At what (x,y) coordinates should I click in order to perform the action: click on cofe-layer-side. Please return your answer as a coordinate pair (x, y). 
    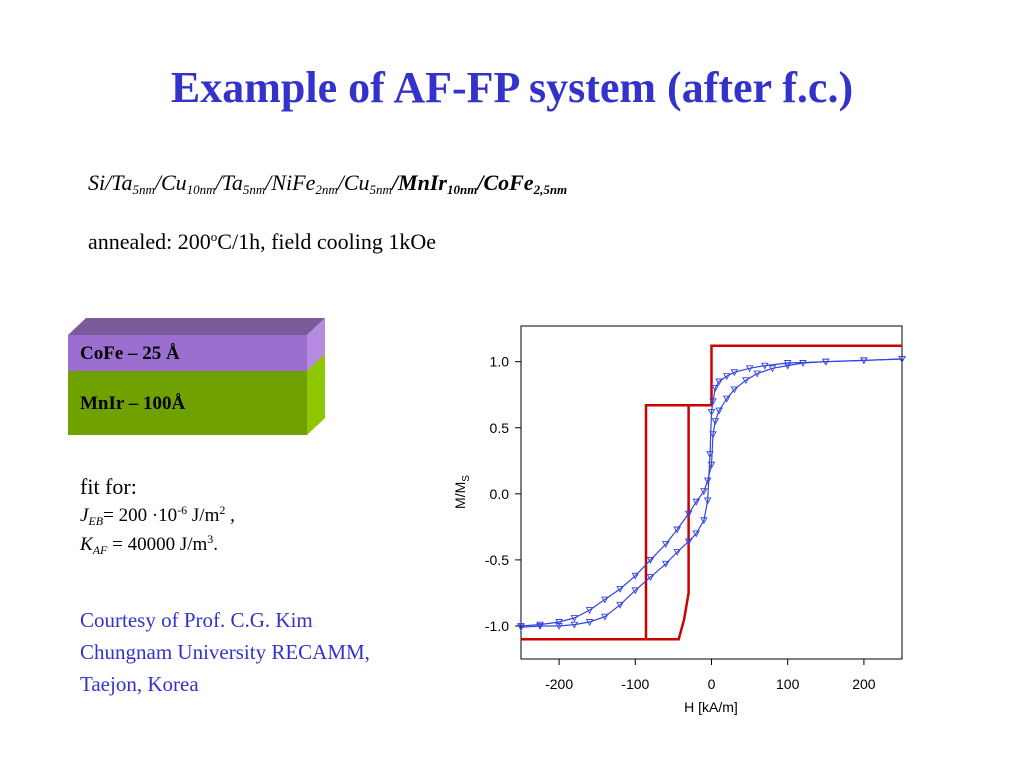
    Looking at the image, I should click on (316, 344).